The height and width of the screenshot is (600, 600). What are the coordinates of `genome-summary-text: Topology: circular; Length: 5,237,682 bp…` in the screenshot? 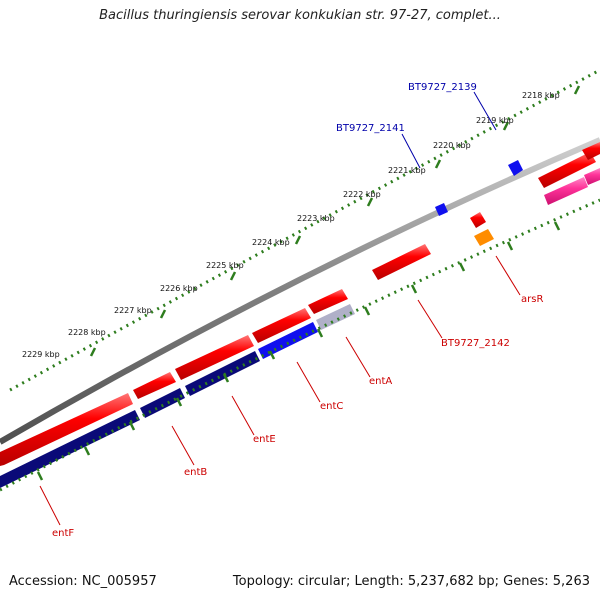 It's located at (411, 581).